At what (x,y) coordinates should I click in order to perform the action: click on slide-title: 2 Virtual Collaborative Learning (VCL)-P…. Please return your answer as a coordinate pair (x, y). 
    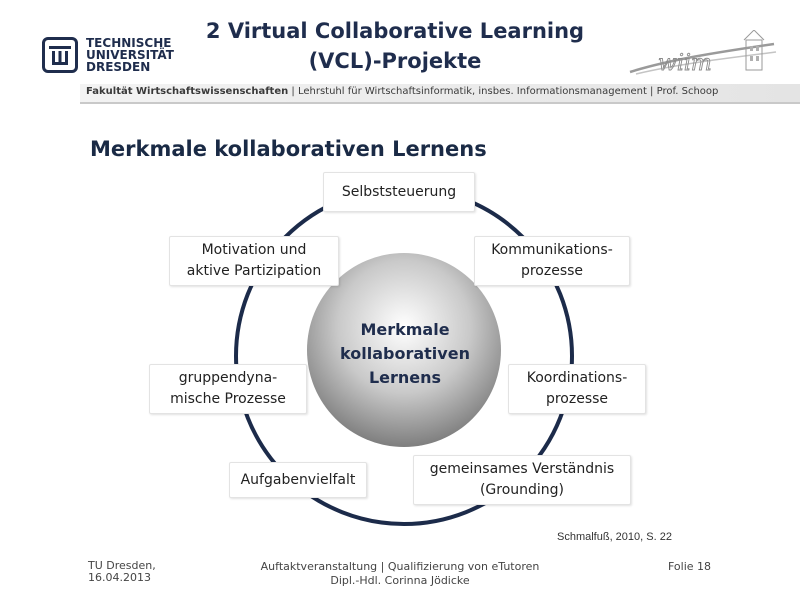
    Looking at the image, I should click on (395, 46).